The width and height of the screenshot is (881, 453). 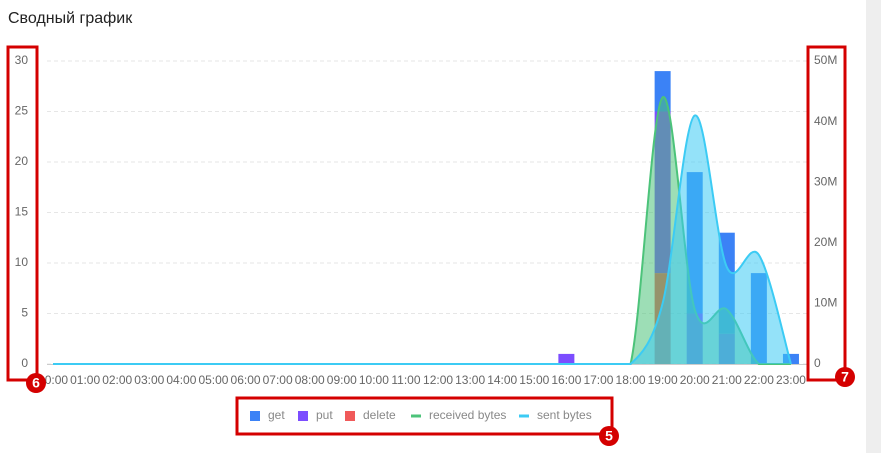 What do you see at coordinates (502, 380) in the screenshot?
I see `x-tick-label: 14:00` at bounding box center [502, 380].